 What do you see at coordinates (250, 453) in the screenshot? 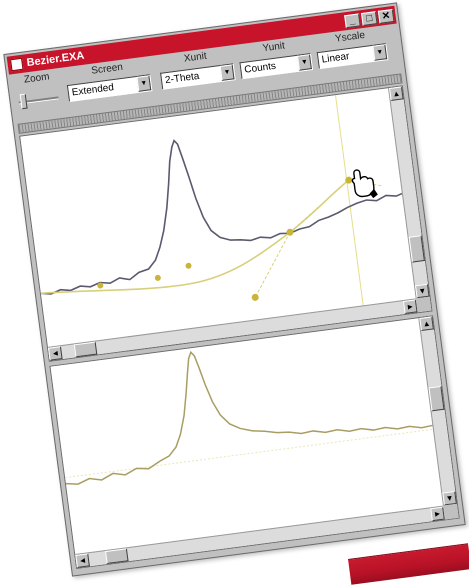
I see `baseline-line` at bounding box center [250, 453].